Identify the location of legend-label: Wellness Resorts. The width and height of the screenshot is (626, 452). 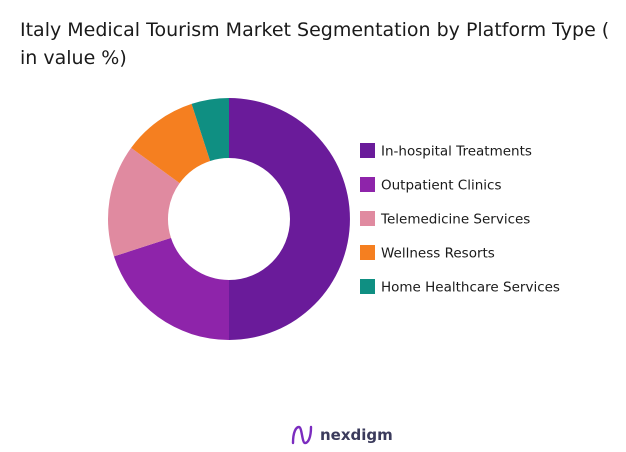
(438, 254).